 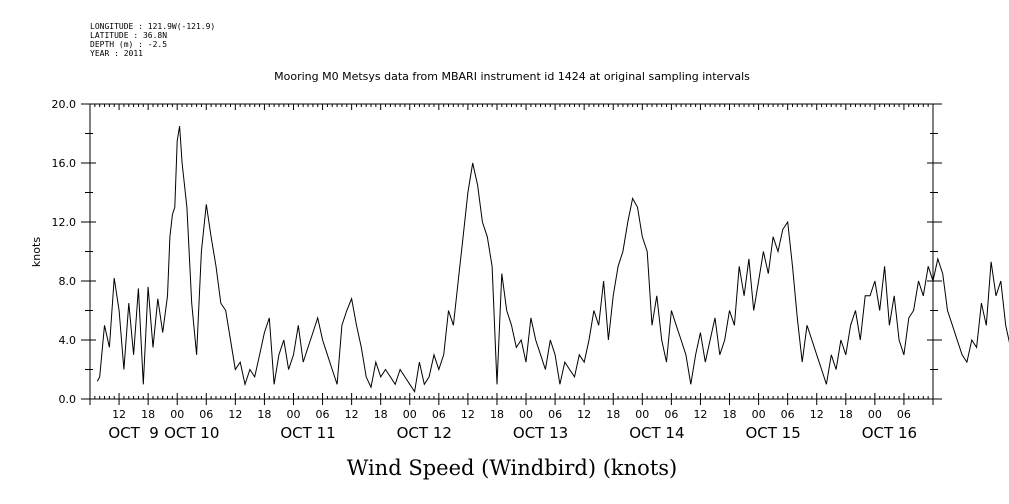 I want to click on x-date-label: OCT 16, so click(x=889, y=433).